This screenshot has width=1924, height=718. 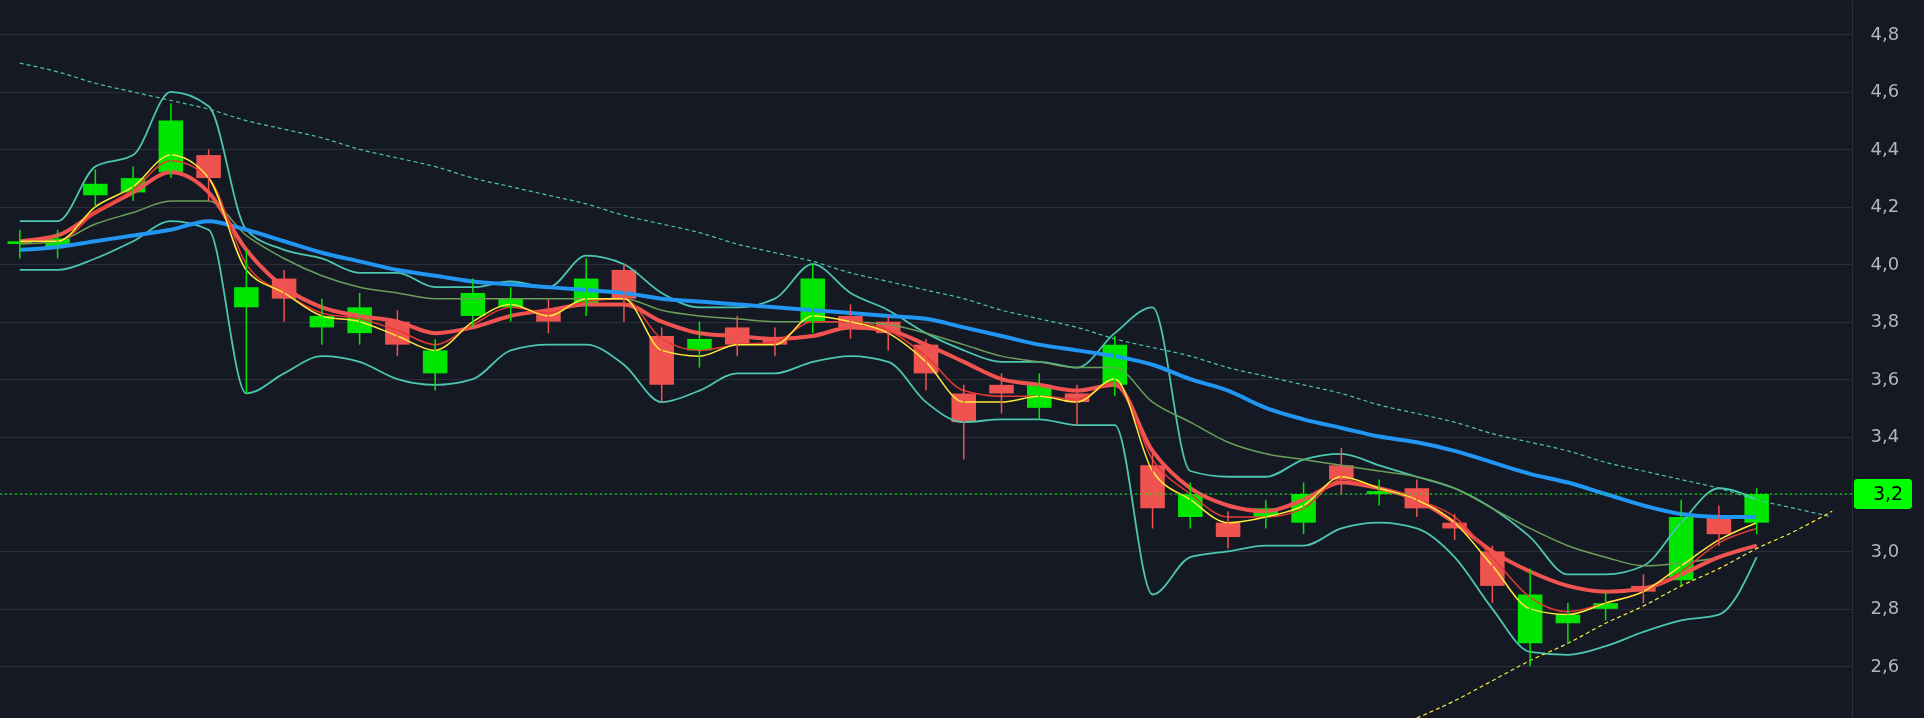 I want to click on y-tick-label: 4,6, so click(x=1885, y=91).